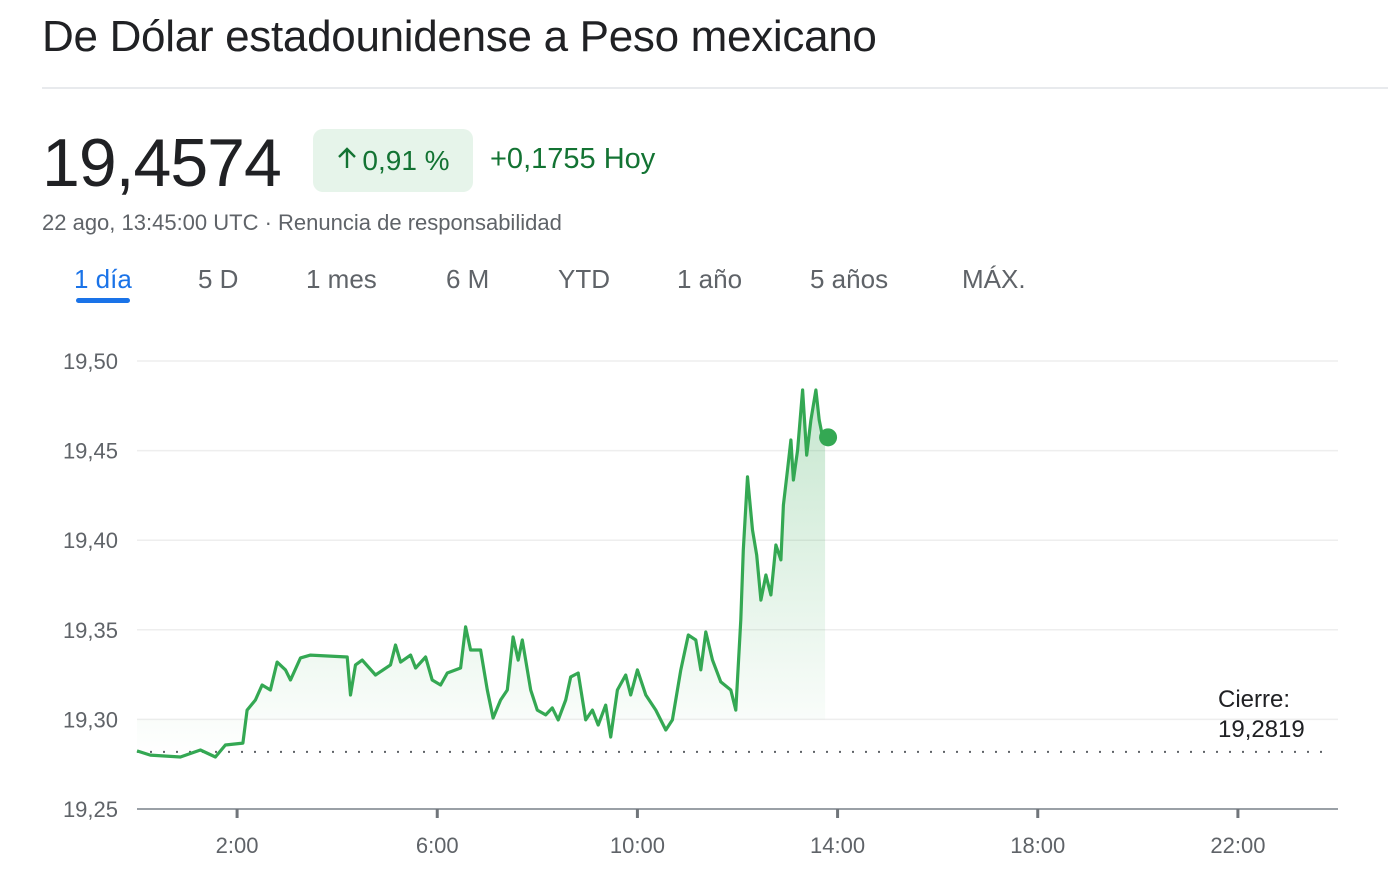  What do you see at coordinates (837, 845) in the screenshot?
I see `x-tick-label: 14:00` at bounding box center [837, 845].